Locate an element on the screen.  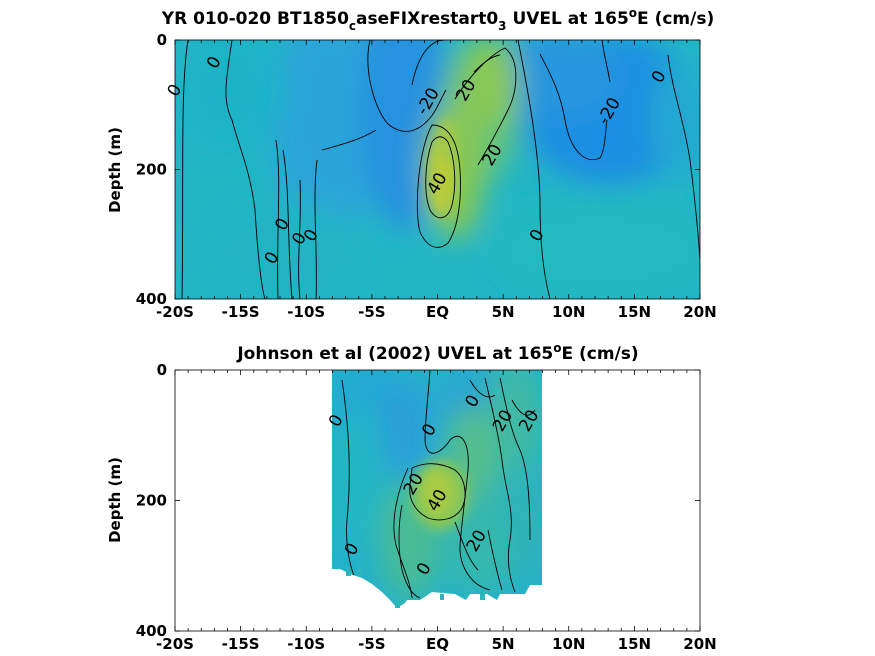
chart-1-y-tick-labels: 0 200 400 is located at coordinates (151, 169).